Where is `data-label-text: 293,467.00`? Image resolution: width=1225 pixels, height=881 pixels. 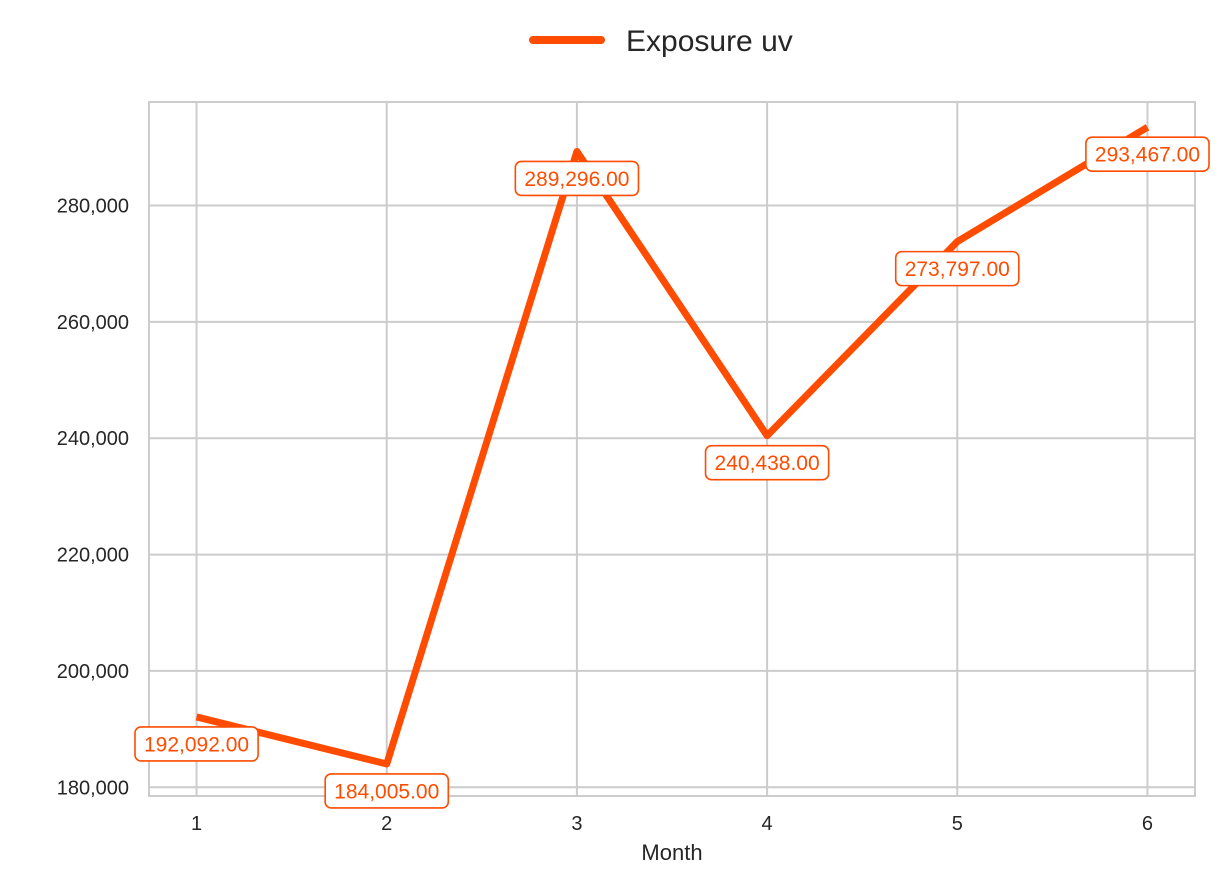 data-label-text: 293,467.00 is located at coordinates (1147, 155).